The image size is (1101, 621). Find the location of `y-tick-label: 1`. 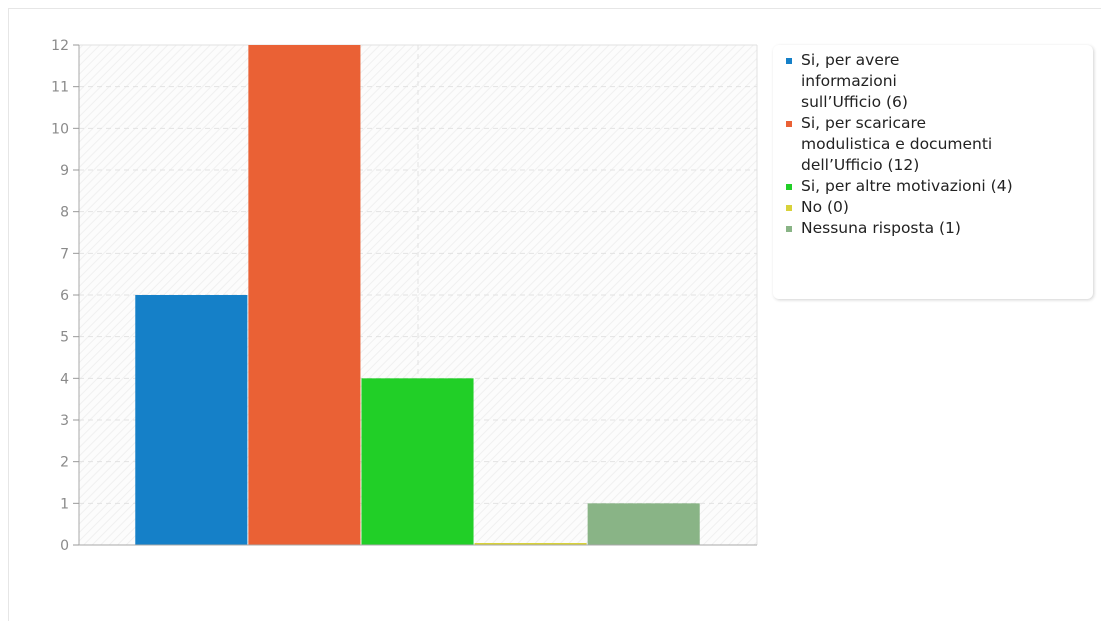

y-tick-label: 1 is located at coordinates (64, 504).